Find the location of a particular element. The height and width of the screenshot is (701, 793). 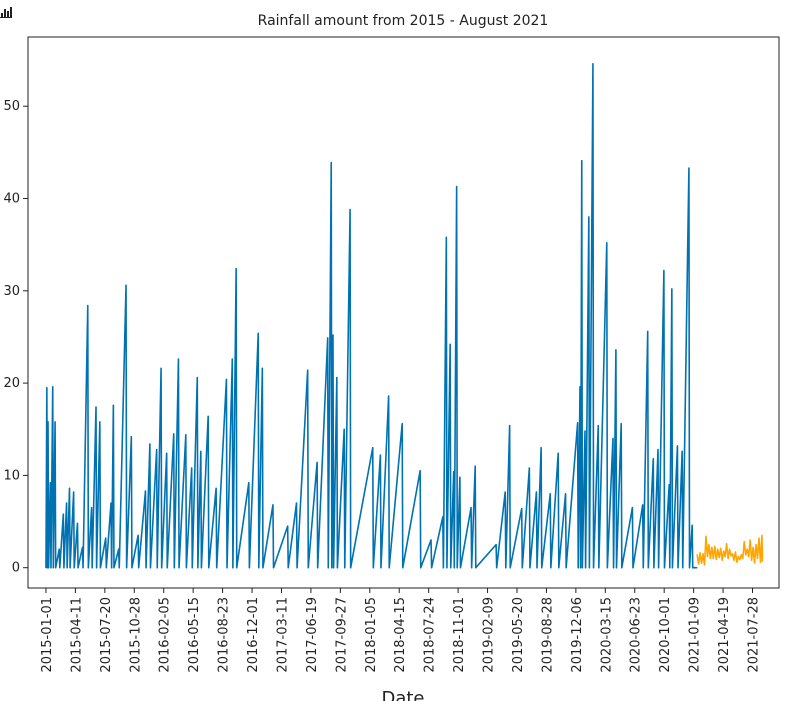

x-tick-label: 2017-09-27 is located at coordinates (341, 635).